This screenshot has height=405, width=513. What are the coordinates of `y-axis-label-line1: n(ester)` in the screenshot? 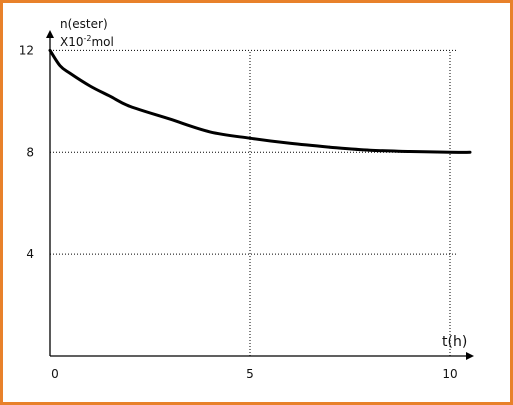 It's located at (84, 24).